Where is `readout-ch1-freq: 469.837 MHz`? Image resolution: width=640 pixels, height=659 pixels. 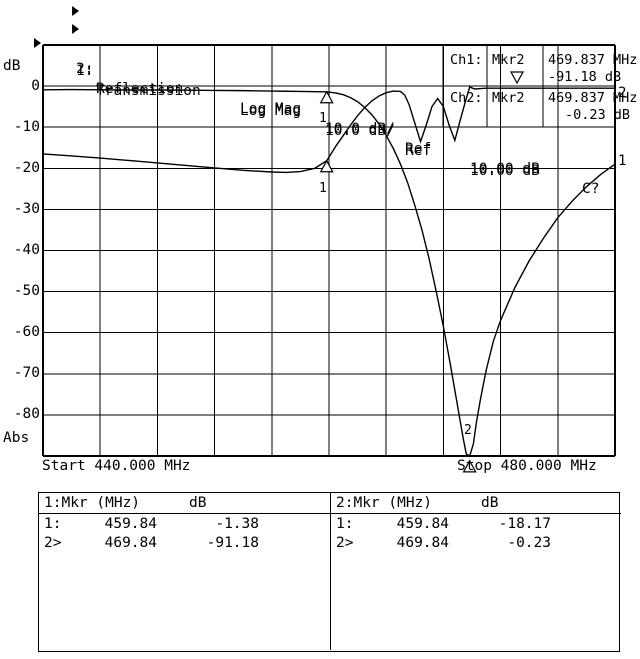
readout-ch1-freq: 469.837 MHz is located at coordinates (593, 60).